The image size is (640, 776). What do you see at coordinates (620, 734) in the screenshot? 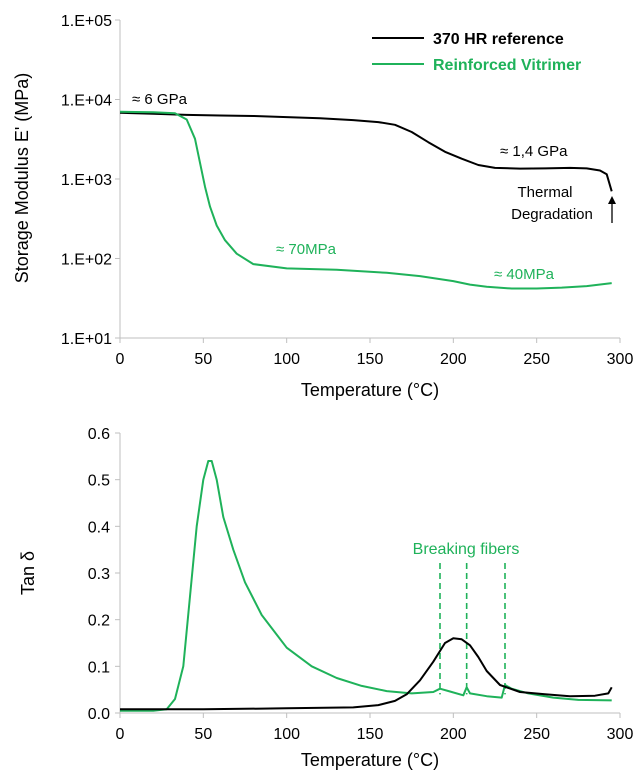
I see `tan-delta-x-tick-label: 300` at bounding box center [620, 734].